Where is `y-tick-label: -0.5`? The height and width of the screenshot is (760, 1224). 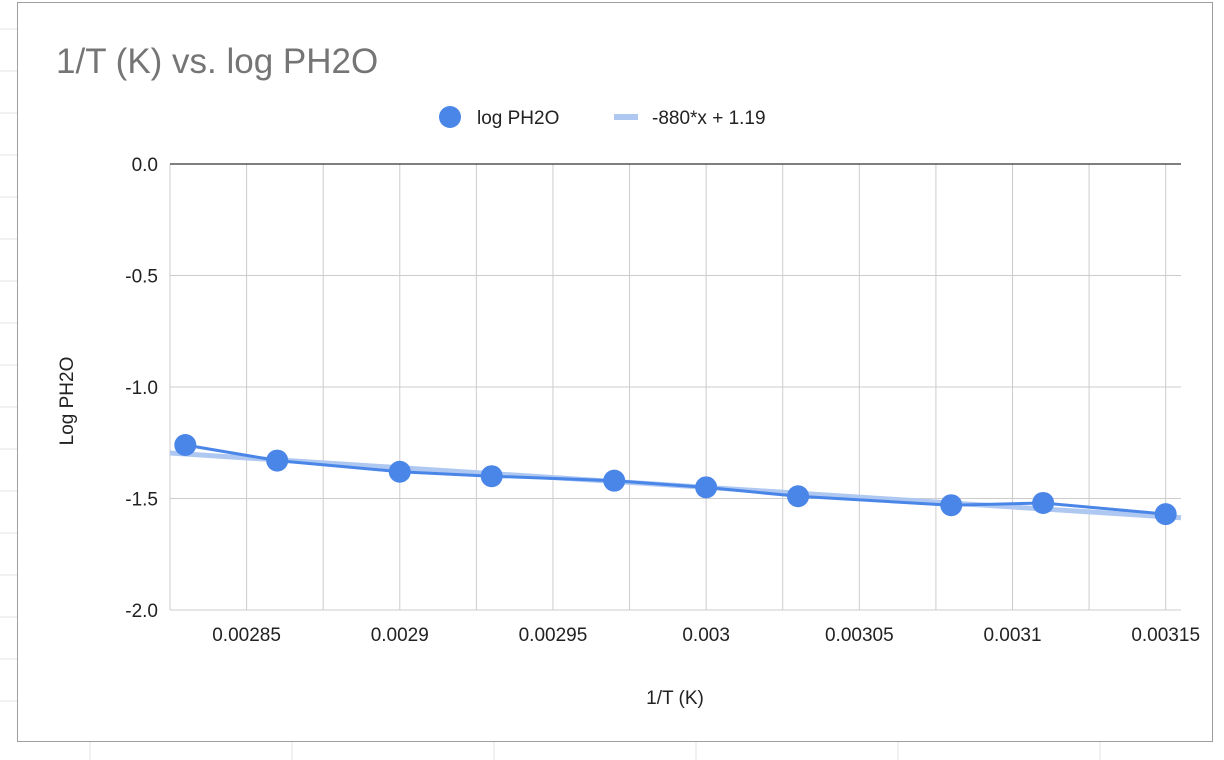 y-tick-label: -0.5 is located at coordinates (141, 277).